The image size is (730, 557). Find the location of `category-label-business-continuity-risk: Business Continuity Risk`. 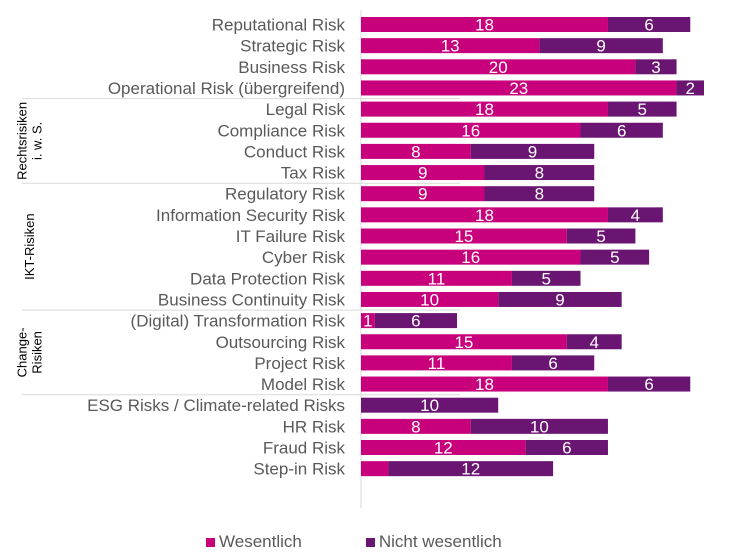

category-label-business-continuity-risk: Business Continuity Risk is located at coordinates (252, 299).